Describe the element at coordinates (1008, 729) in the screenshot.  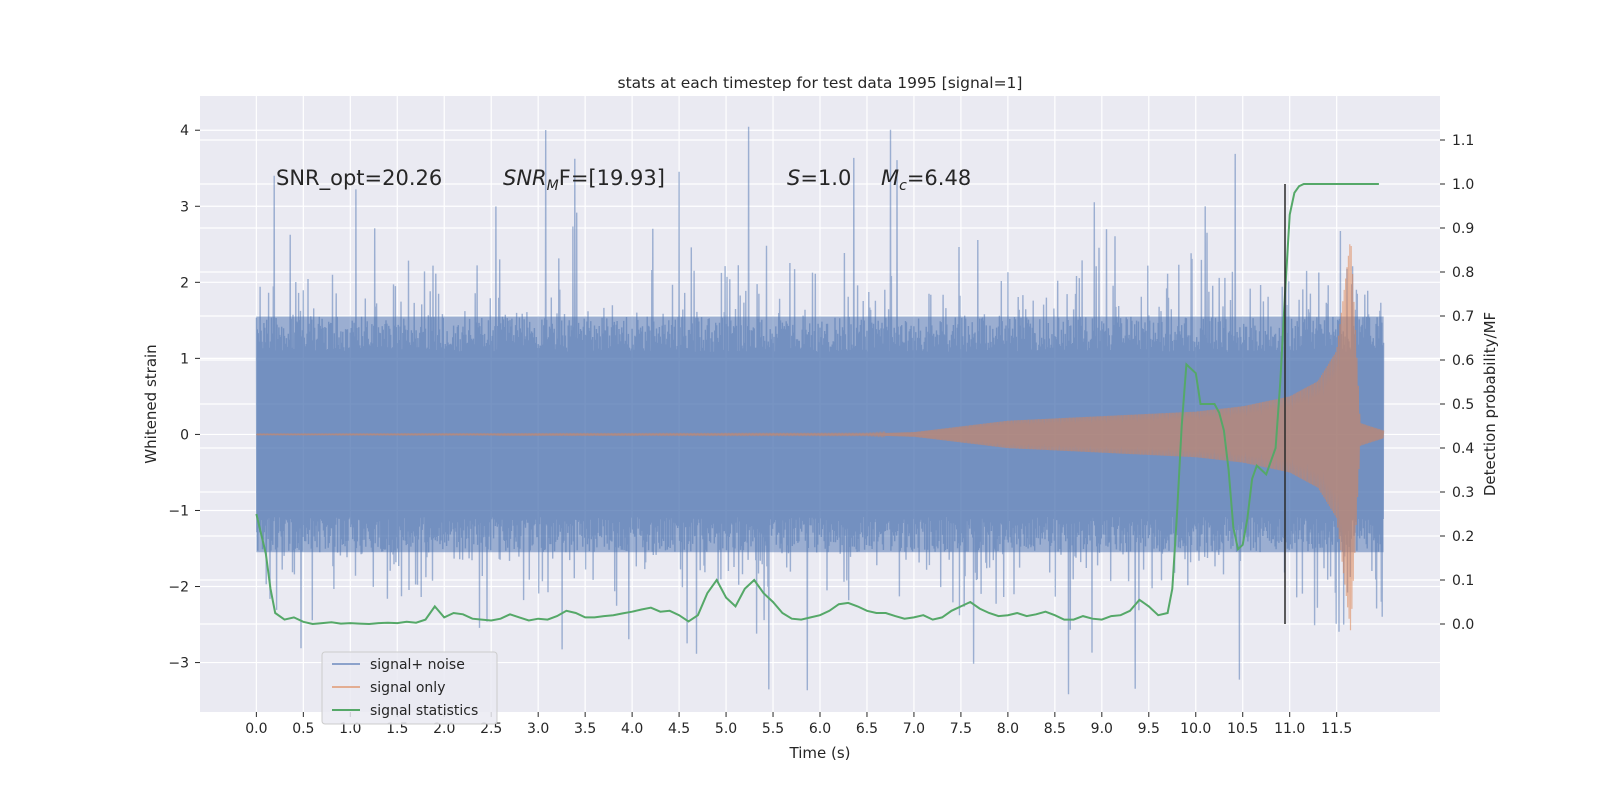
I see `x-tick-label: 8.0` at that location.